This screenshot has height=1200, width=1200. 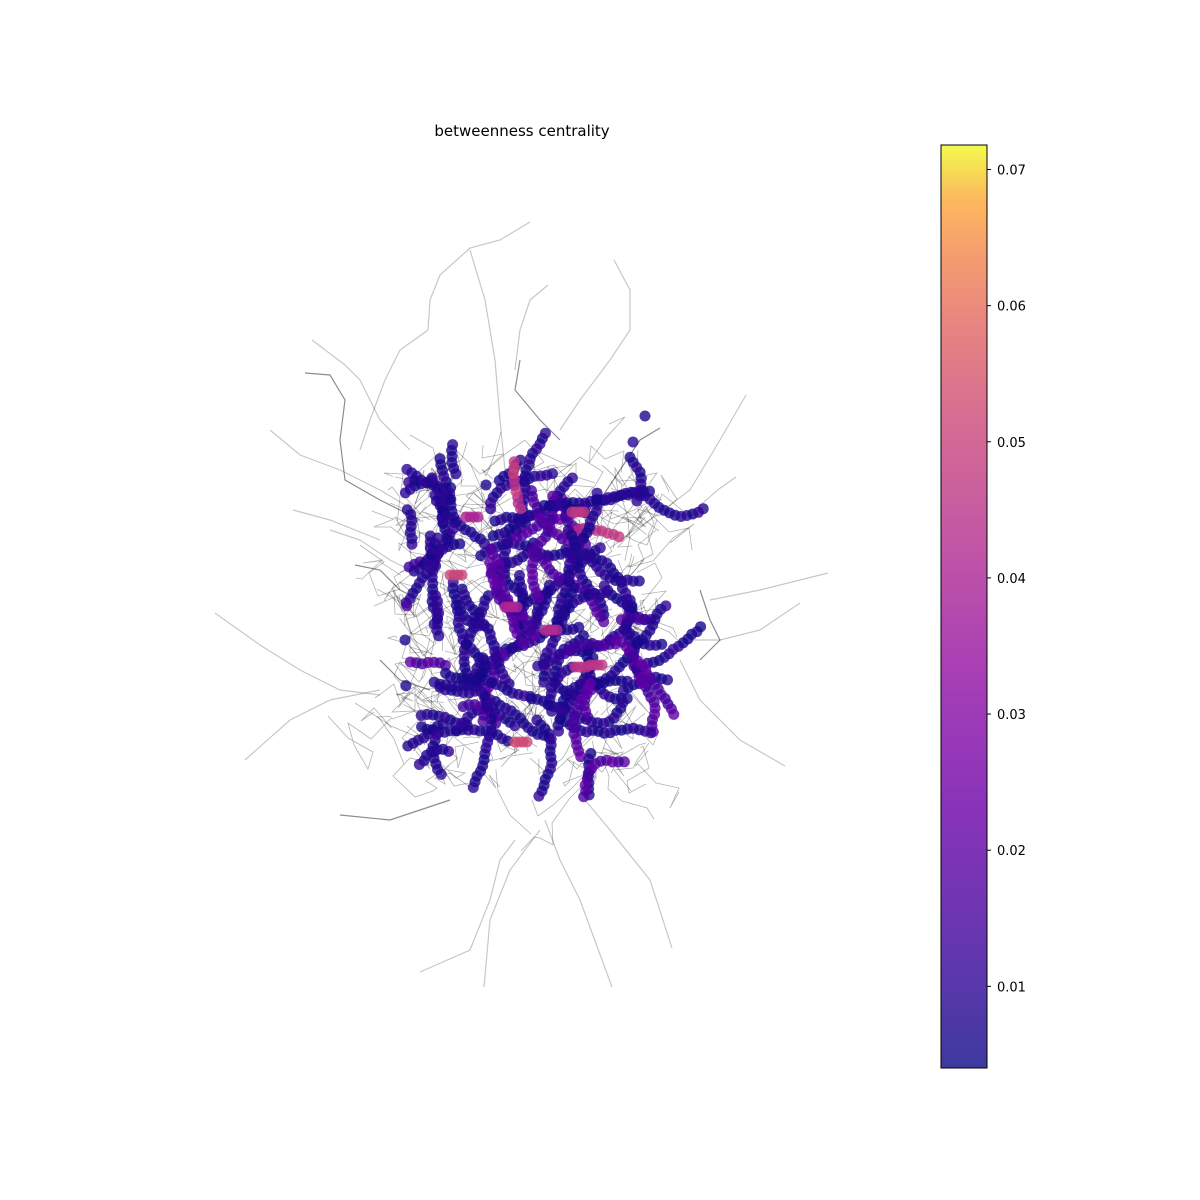 I want to click on colorbar-ticks: 0.01 0.02 0.03 0.04 0.05 0.06 0.07, so click(x=1006, y=579).